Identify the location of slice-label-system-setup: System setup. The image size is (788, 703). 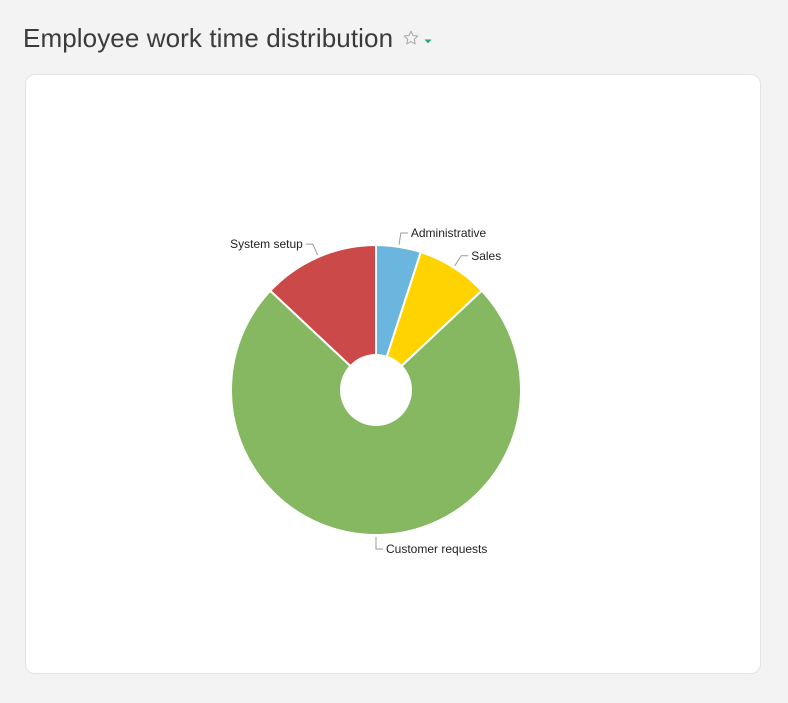
(266, 244).